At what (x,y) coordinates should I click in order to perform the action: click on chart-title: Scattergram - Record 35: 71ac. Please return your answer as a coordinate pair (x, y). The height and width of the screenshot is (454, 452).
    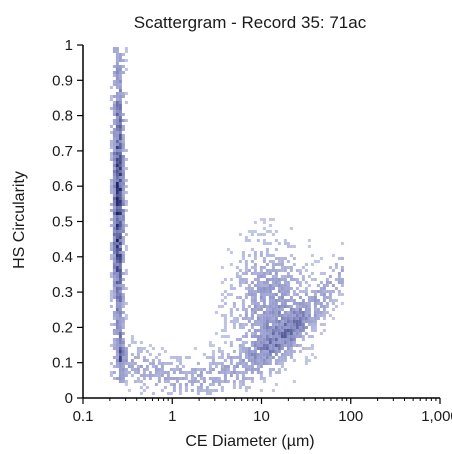
    Looking at the image, I should click on (250, 22).